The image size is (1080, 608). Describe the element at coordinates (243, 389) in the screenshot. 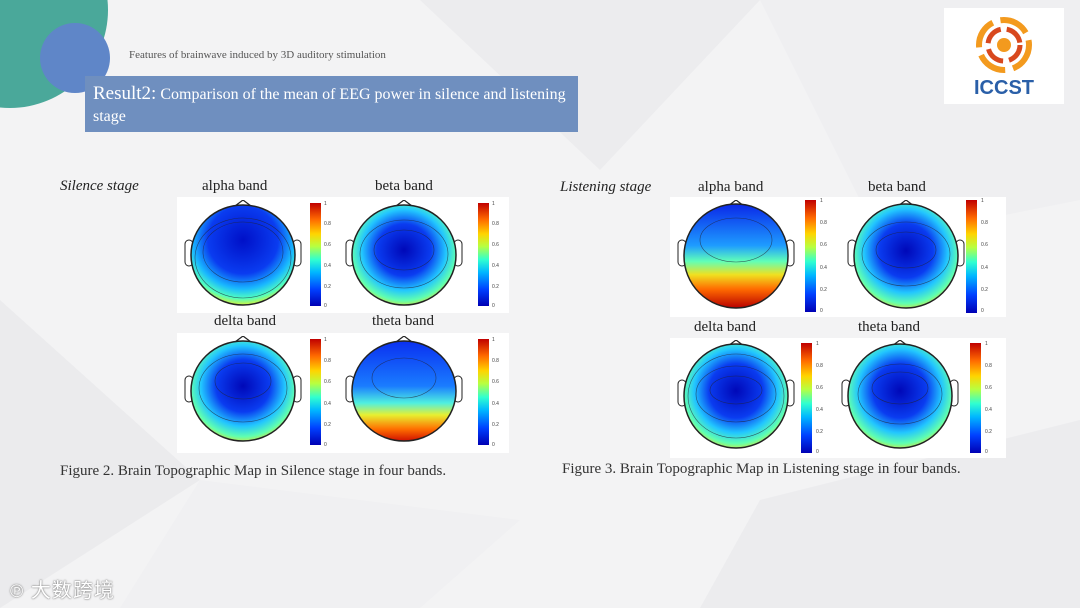

I see `silence-delta-topomap` at that location.